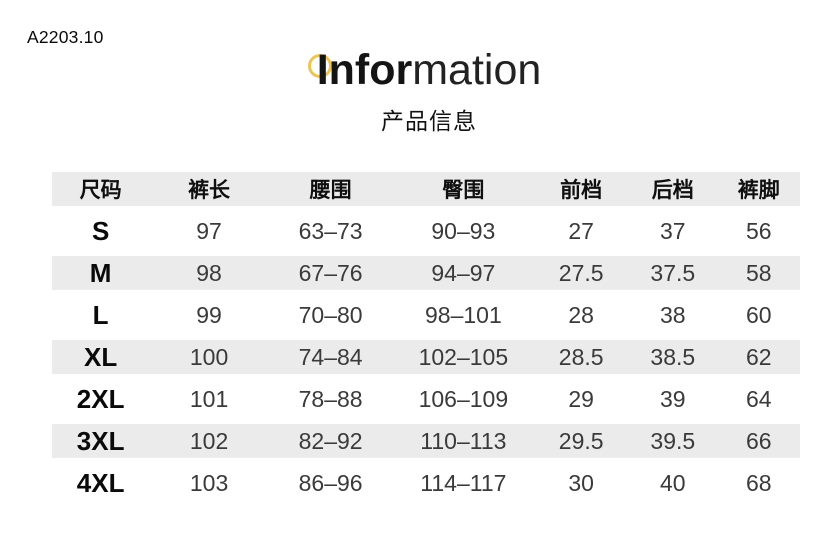 Image resolution: width=824 pixels, height=537 pixels. Describe the element at coordinates (581, 398) in the screenshot. I see `front-rise-value: 29` at that location.